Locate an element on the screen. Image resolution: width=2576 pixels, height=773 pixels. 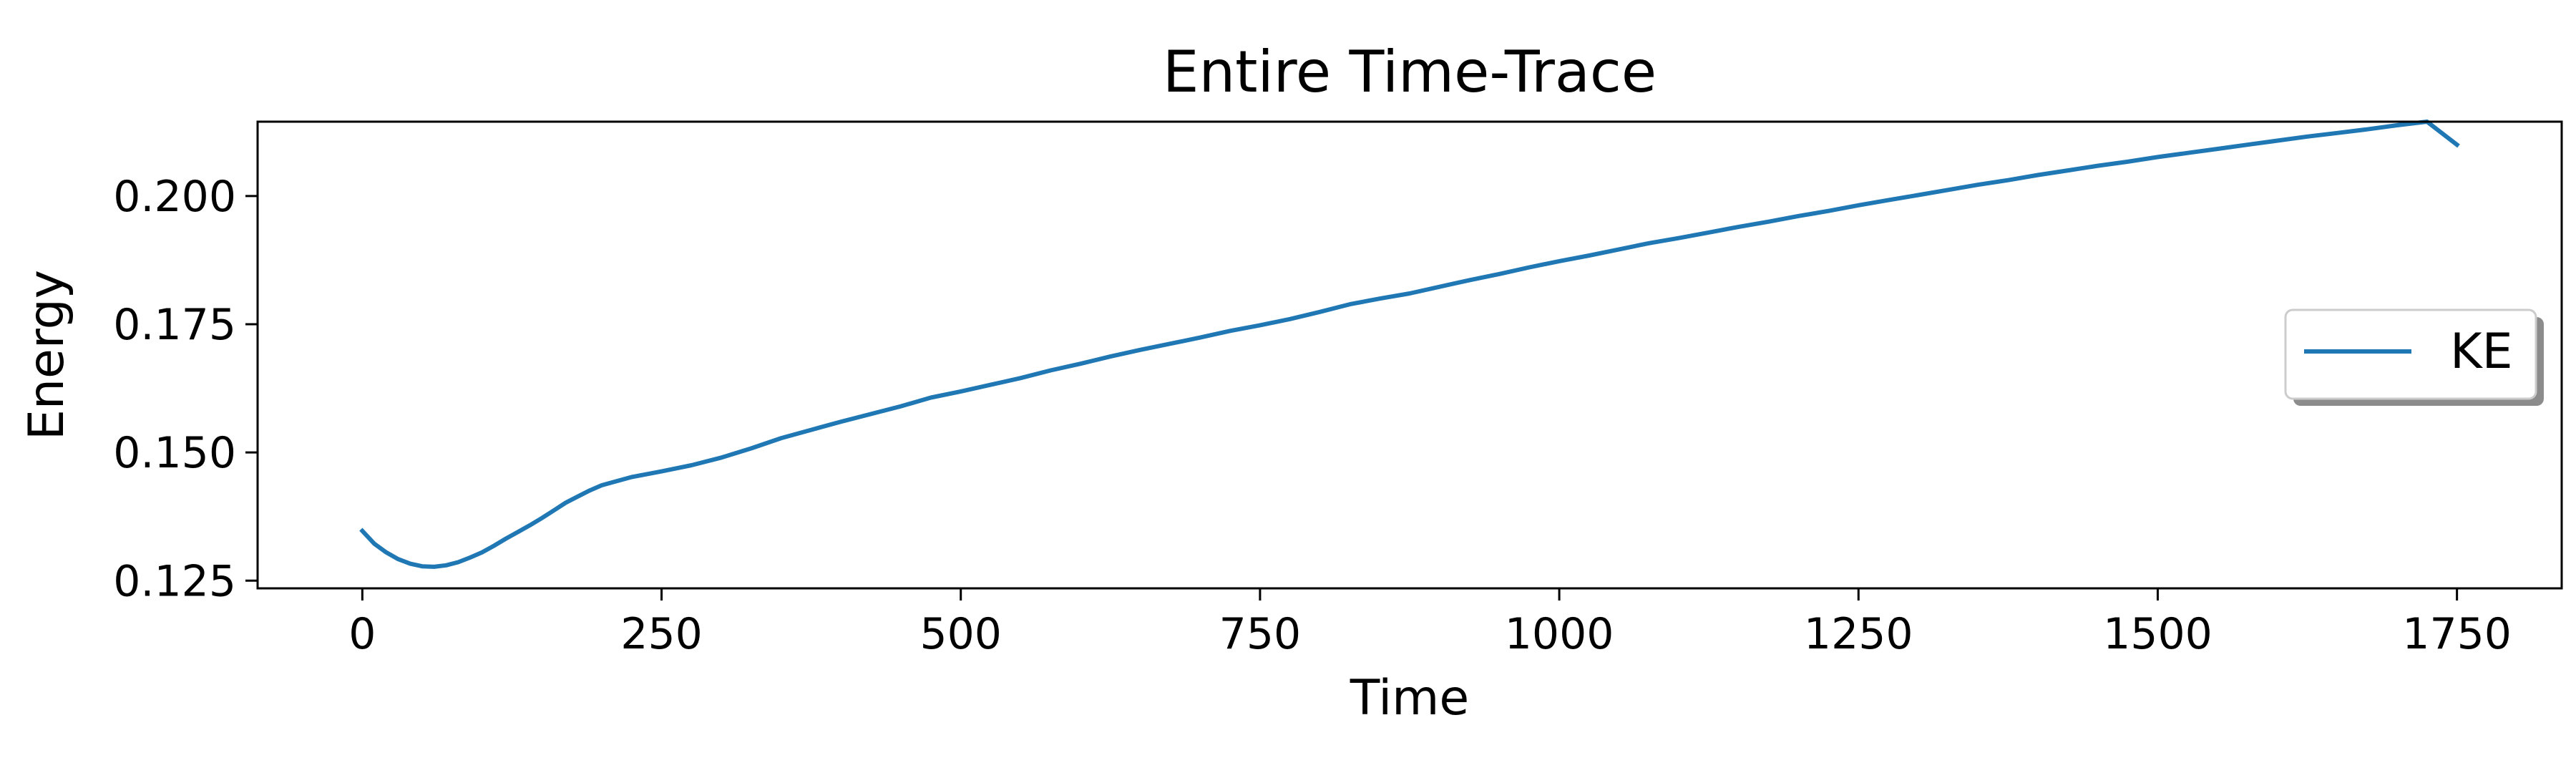
x-axis-label: Time is located at coordinates (1409, 698).